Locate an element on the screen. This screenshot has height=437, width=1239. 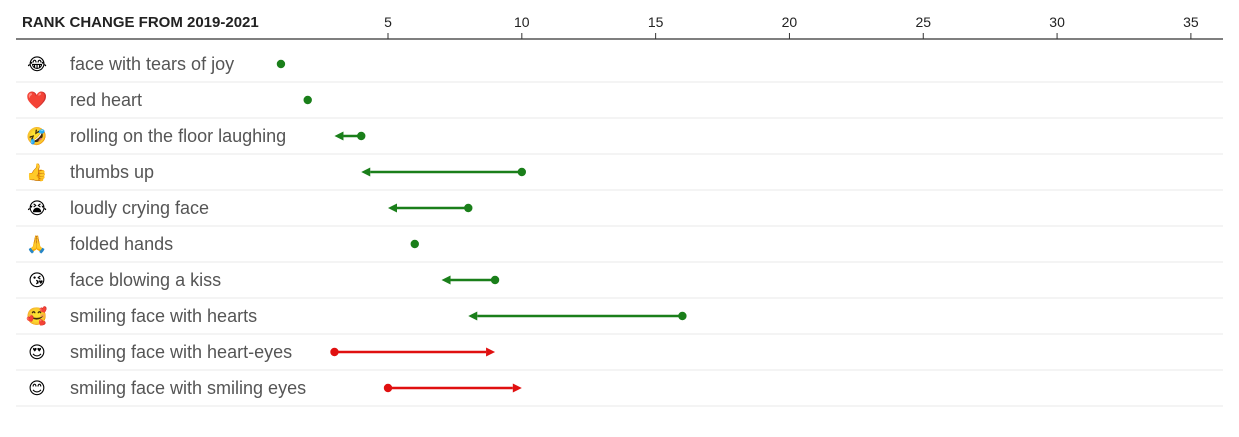
x-tick-label: 20 is located at coordinates (790, 22).